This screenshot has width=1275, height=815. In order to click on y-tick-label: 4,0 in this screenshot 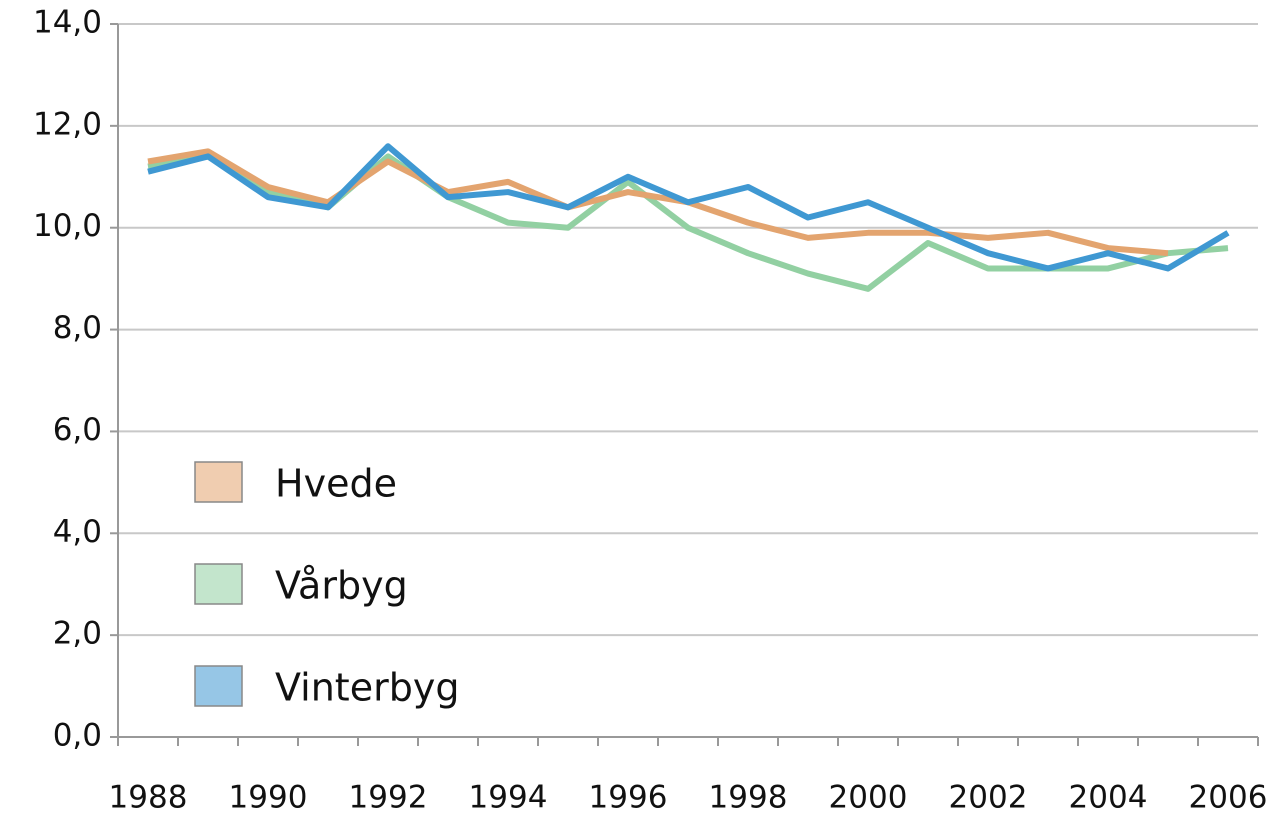, I will do `click(77, 532)`.